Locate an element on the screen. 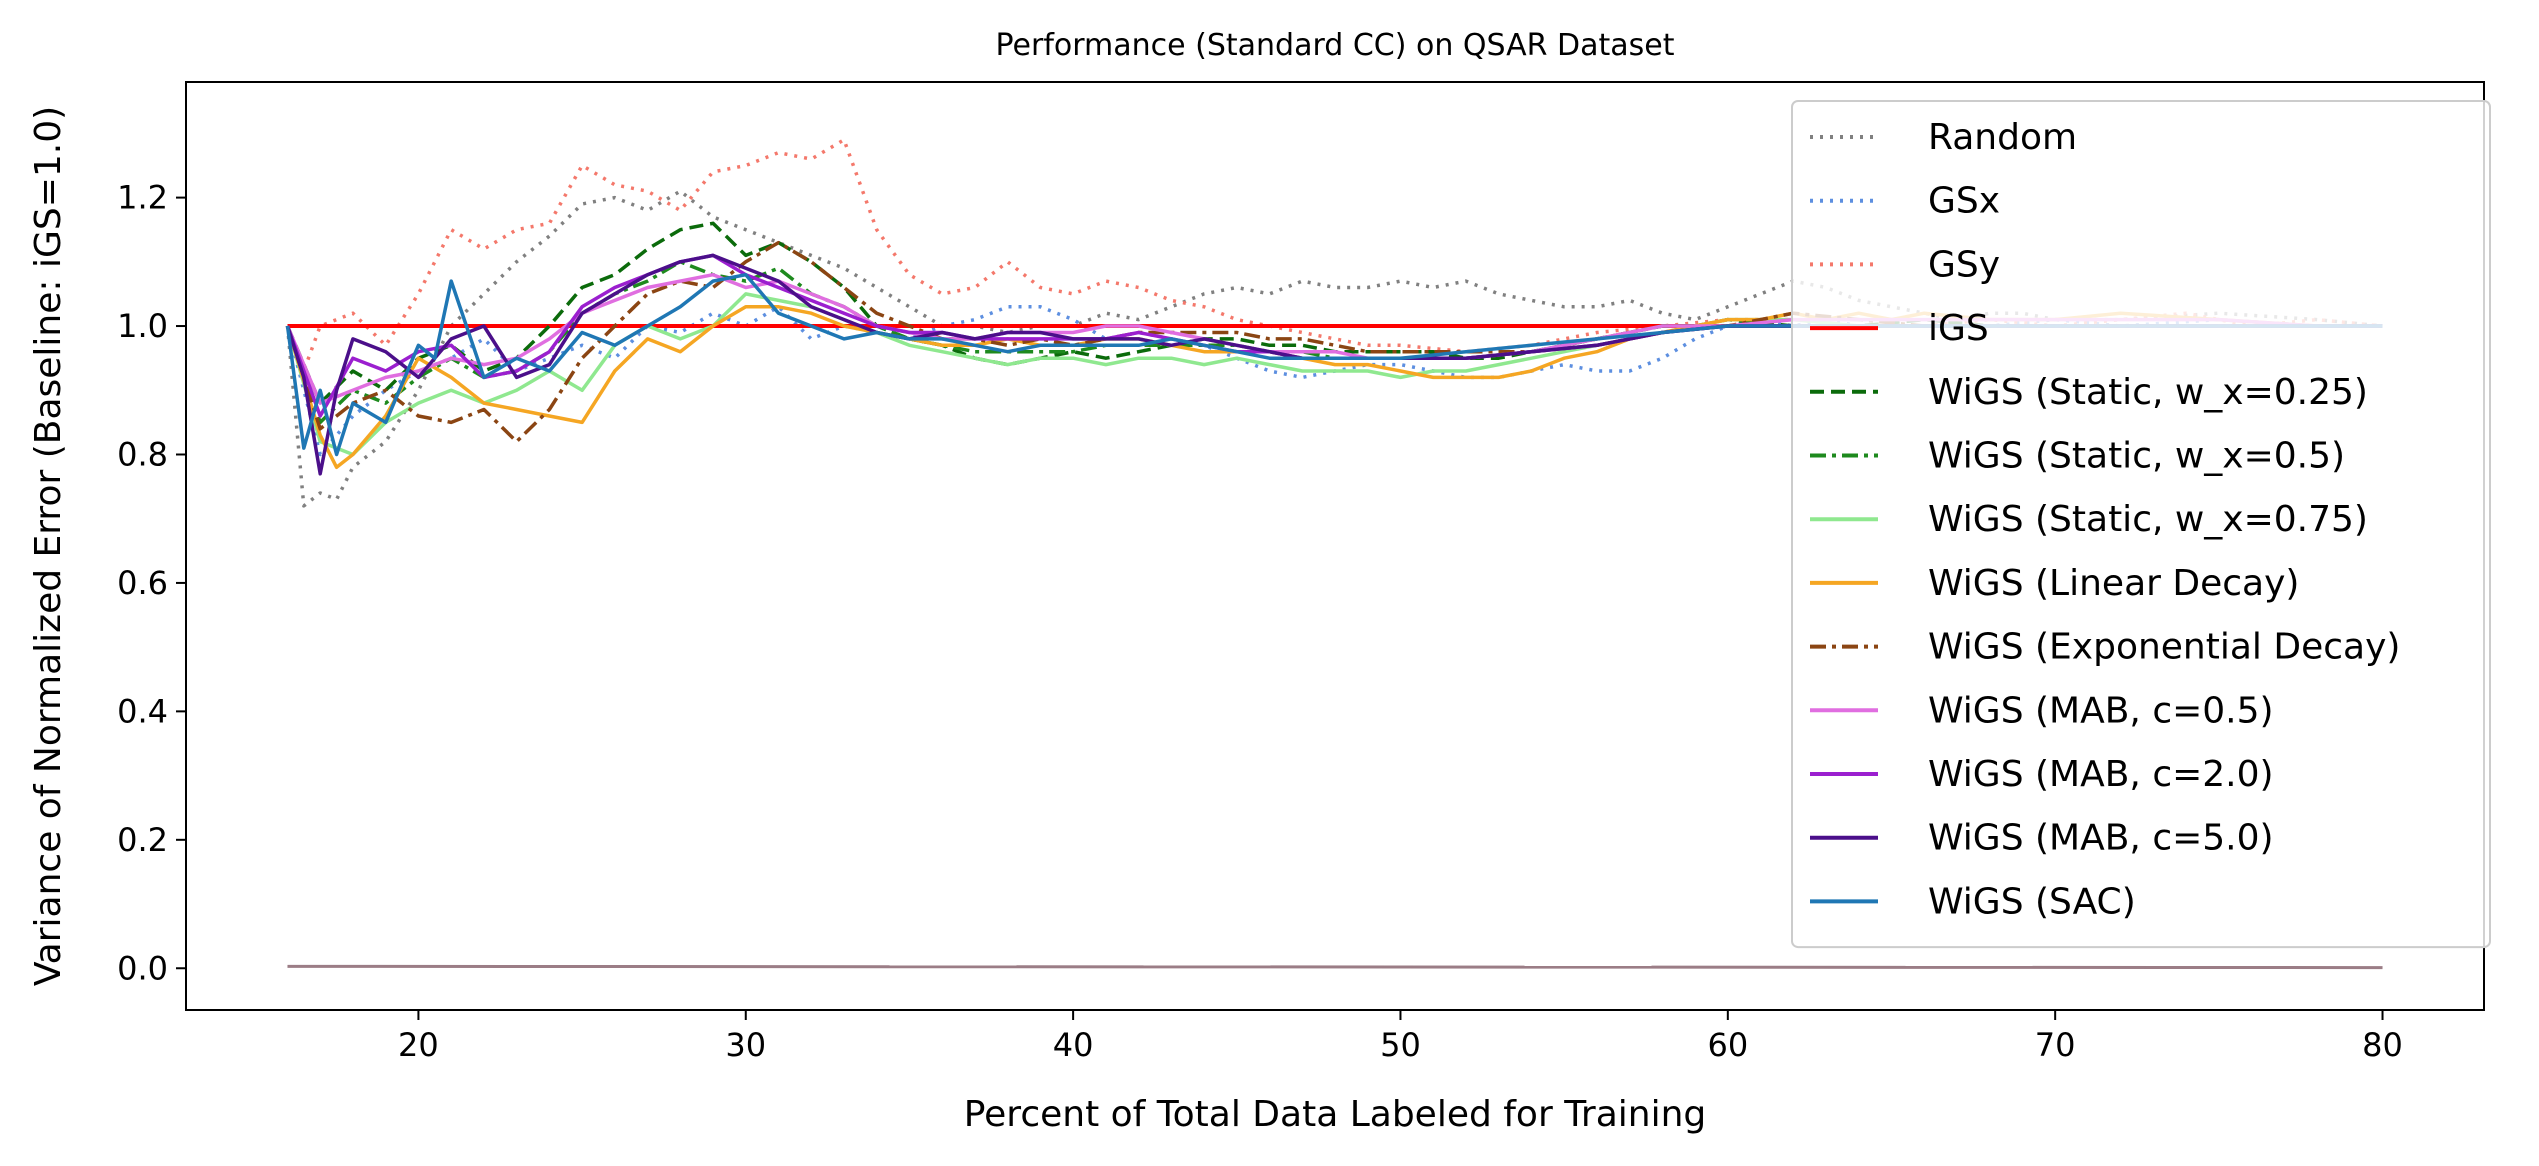  x-tick-label: 70 is located at coordinates (2055, 1045).